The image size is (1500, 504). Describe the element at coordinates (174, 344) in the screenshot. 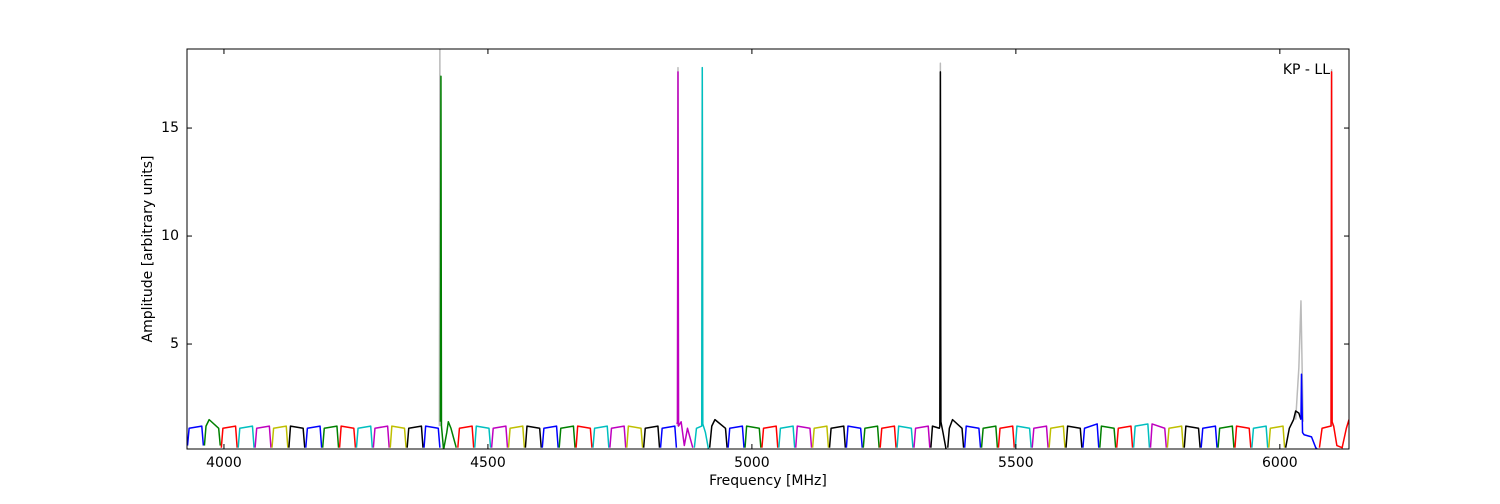

I see `y-tick-label: 5` at that location.